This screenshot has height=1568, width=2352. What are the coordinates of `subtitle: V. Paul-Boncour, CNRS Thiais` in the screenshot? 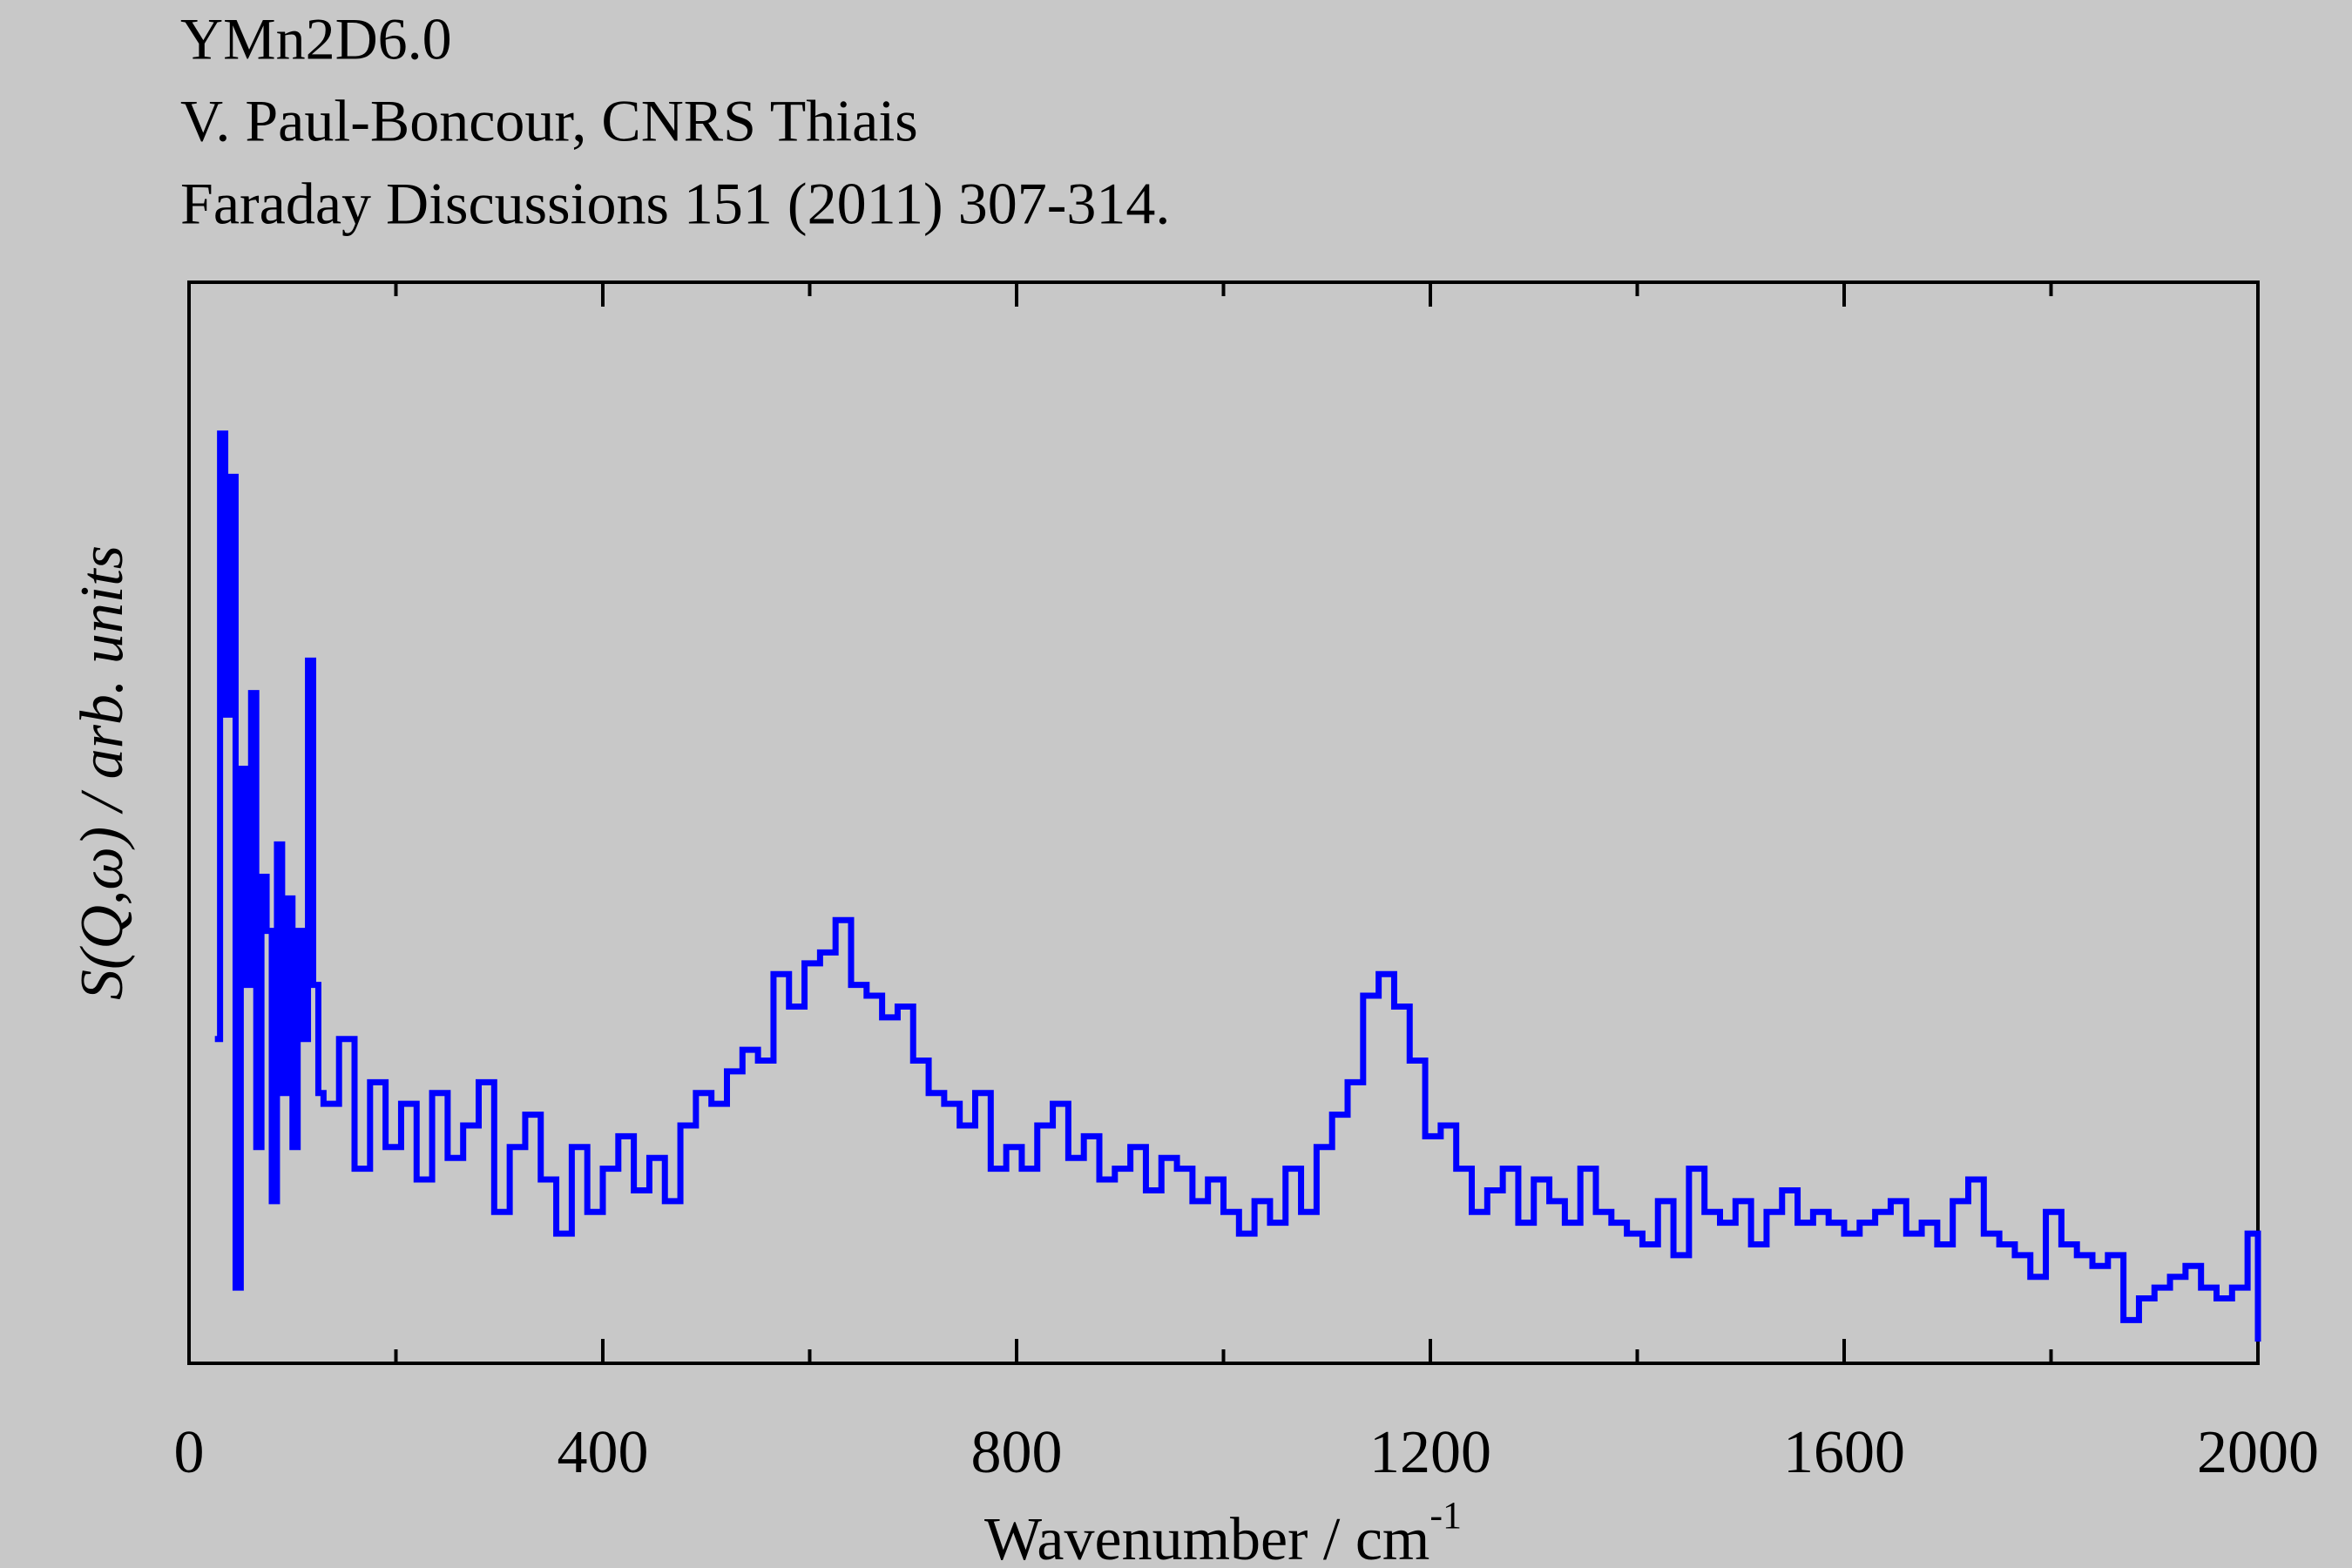 It's located at (549, 121).